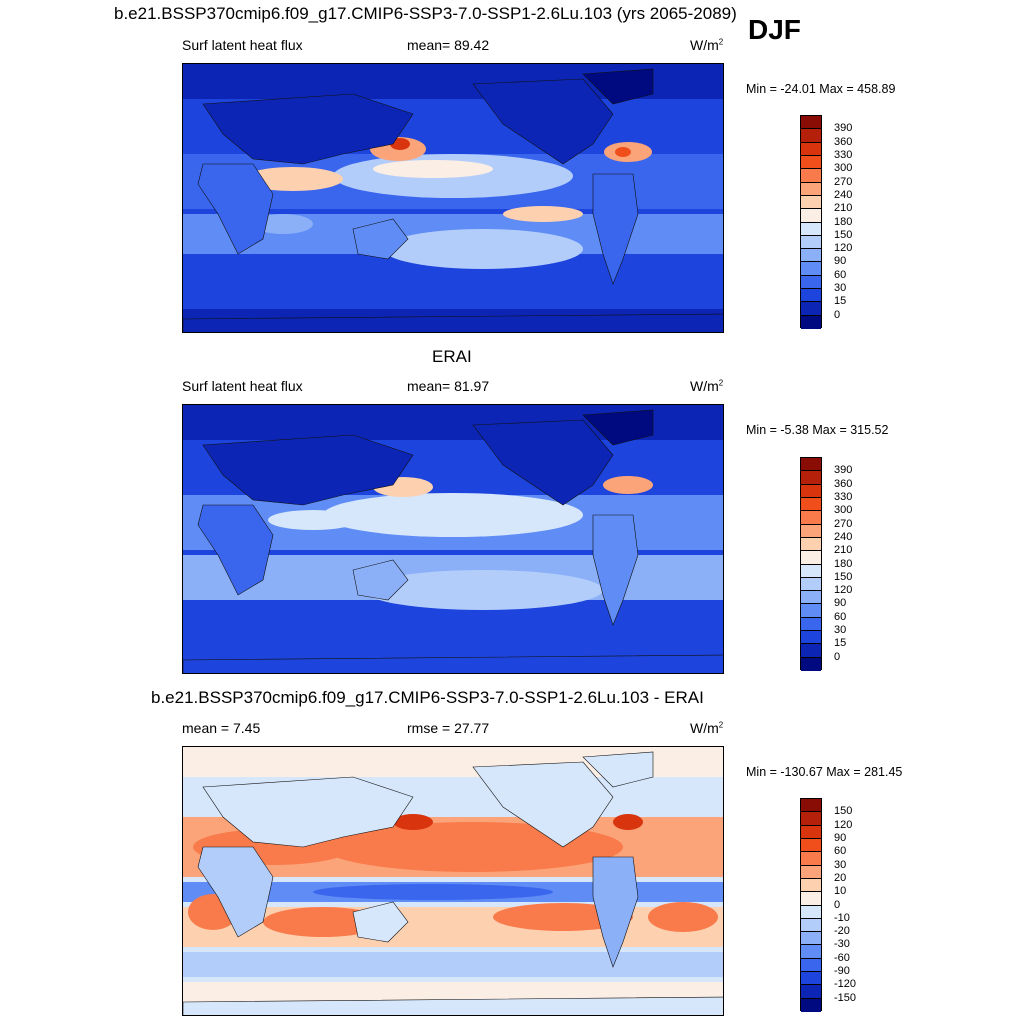 Image resolution: width=1024 pixels, height=1024 pixels. Describe the element at coordinates (837, 904) in the screenshot. I see `panel3-colorbar-tick-label: 0` at that location.